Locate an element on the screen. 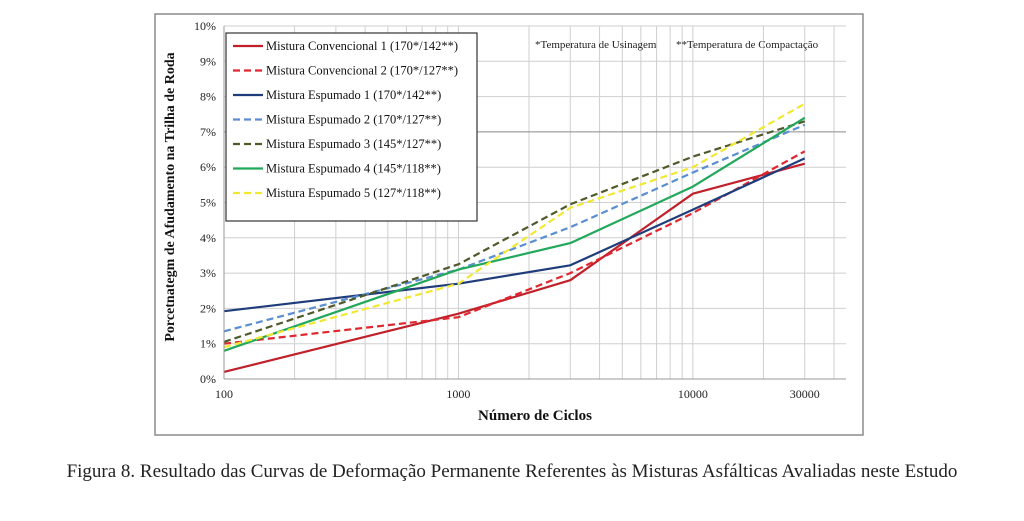 The width and height of the screenshot is (1024, 521). legend-label-4: Mistura Espumado 2 (170*/127**) is located at coordinates (353, 120).